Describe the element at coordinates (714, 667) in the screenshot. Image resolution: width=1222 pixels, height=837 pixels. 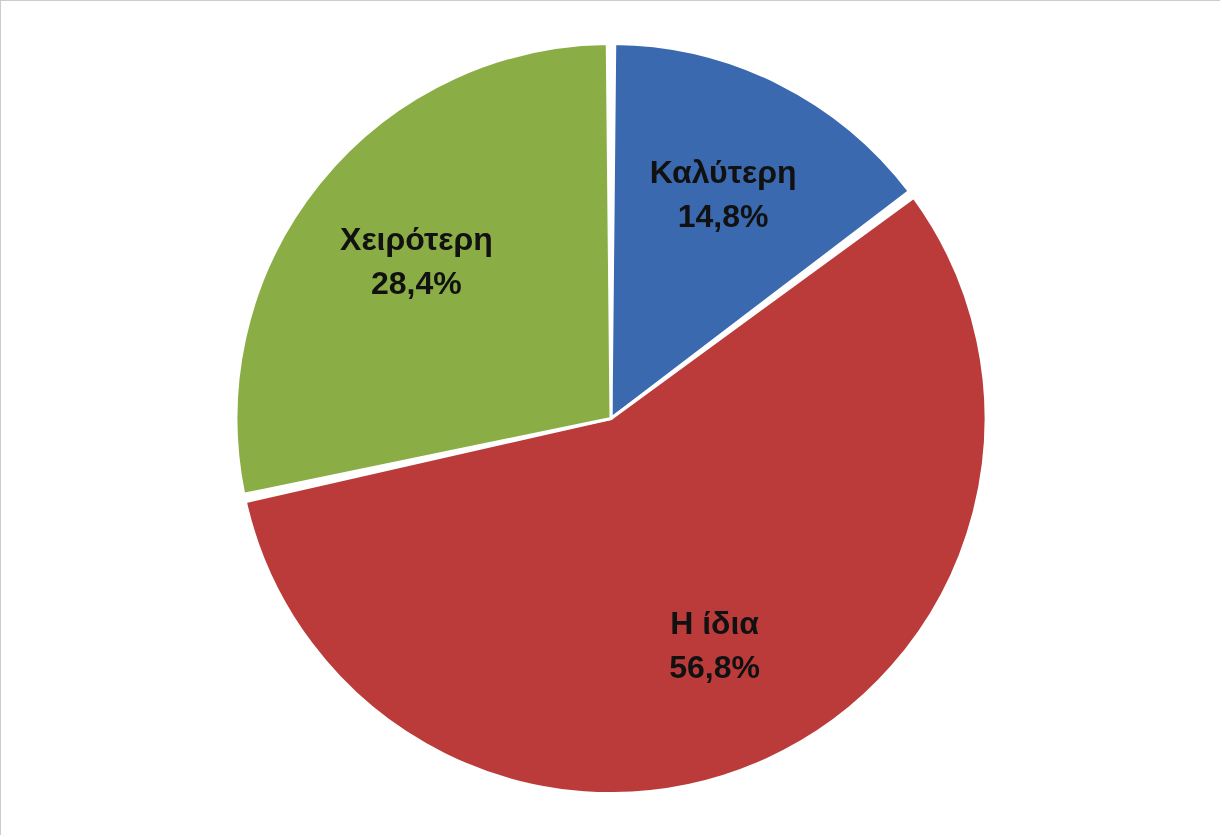
I see `data-label: 56,8%` at that location.